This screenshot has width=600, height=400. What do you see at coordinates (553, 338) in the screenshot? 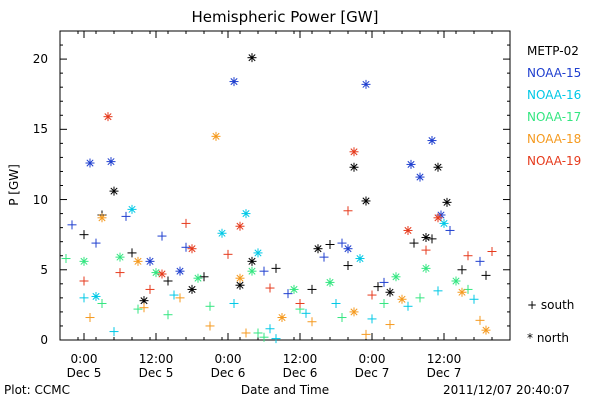
I see `marker-legend-north-label: north` at bounding box center [553, 338].